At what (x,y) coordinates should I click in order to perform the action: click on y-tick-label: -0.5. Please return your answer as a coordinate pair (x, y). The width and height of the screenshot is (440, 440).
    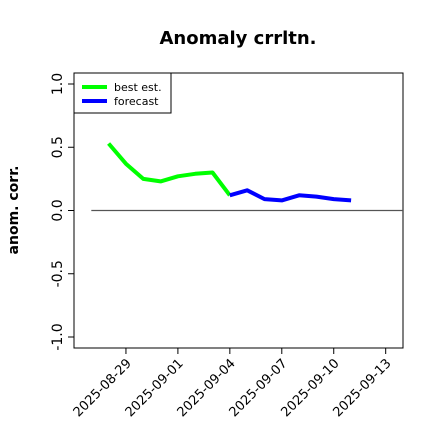
    Looking at the image, I should click on (58, 273).